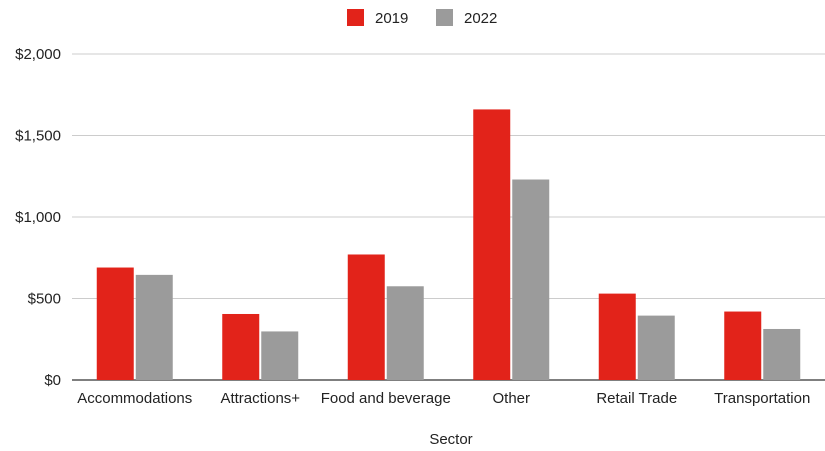 The height and width of the screenshot is (451, 825). I want to click on bar-retail-trade-2022, so click(656, 347).